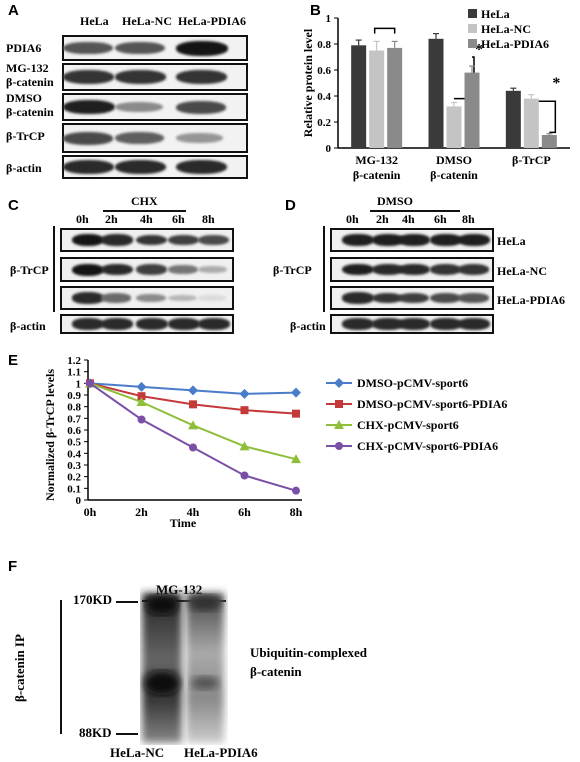 The width and height of the screenshot is (580, 762). What do you see at coordinates (111, 219) in the screenshot?
I see `c-time-1: 2h` at bounding box center [111, 219].